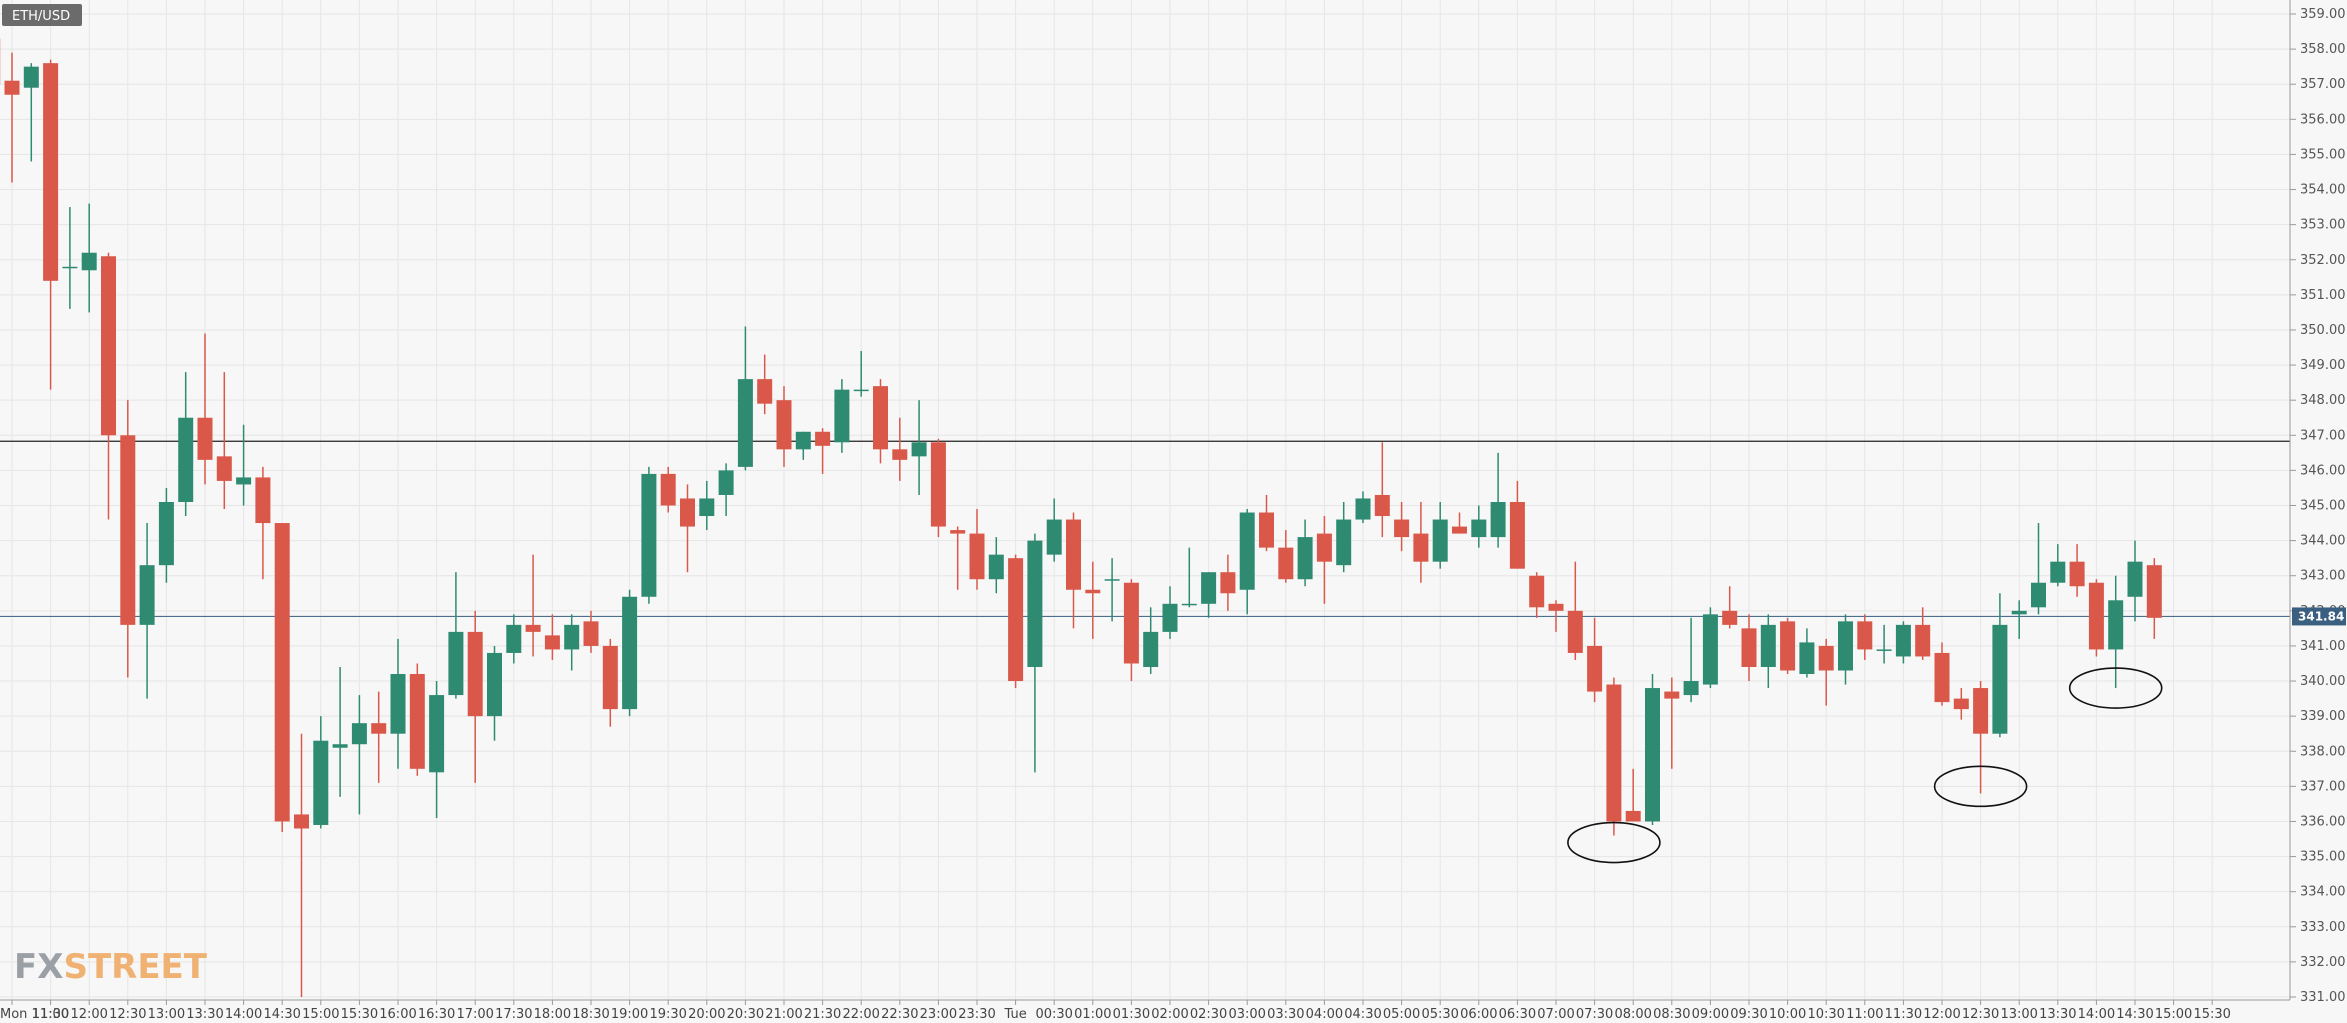 The image size is (2347, 1023). I want to click on x-tick-label: 16:00, so click(397, 1014).